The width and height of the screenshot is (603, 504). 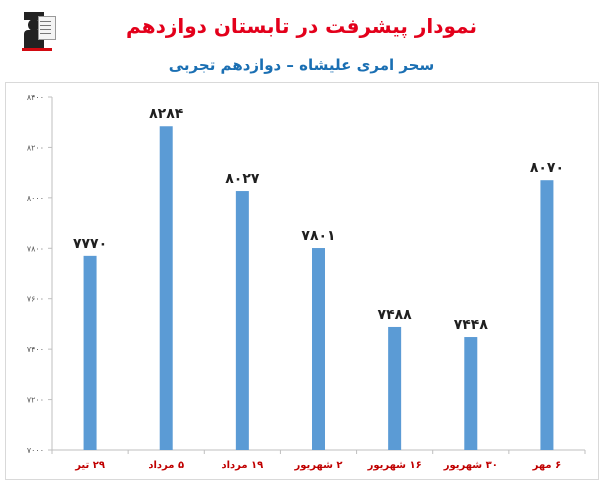 What do you see at coordinates (471, 325) in the screenshot?
I see `data-label: ۷۴۴۸` at bounding box center [471, 325].